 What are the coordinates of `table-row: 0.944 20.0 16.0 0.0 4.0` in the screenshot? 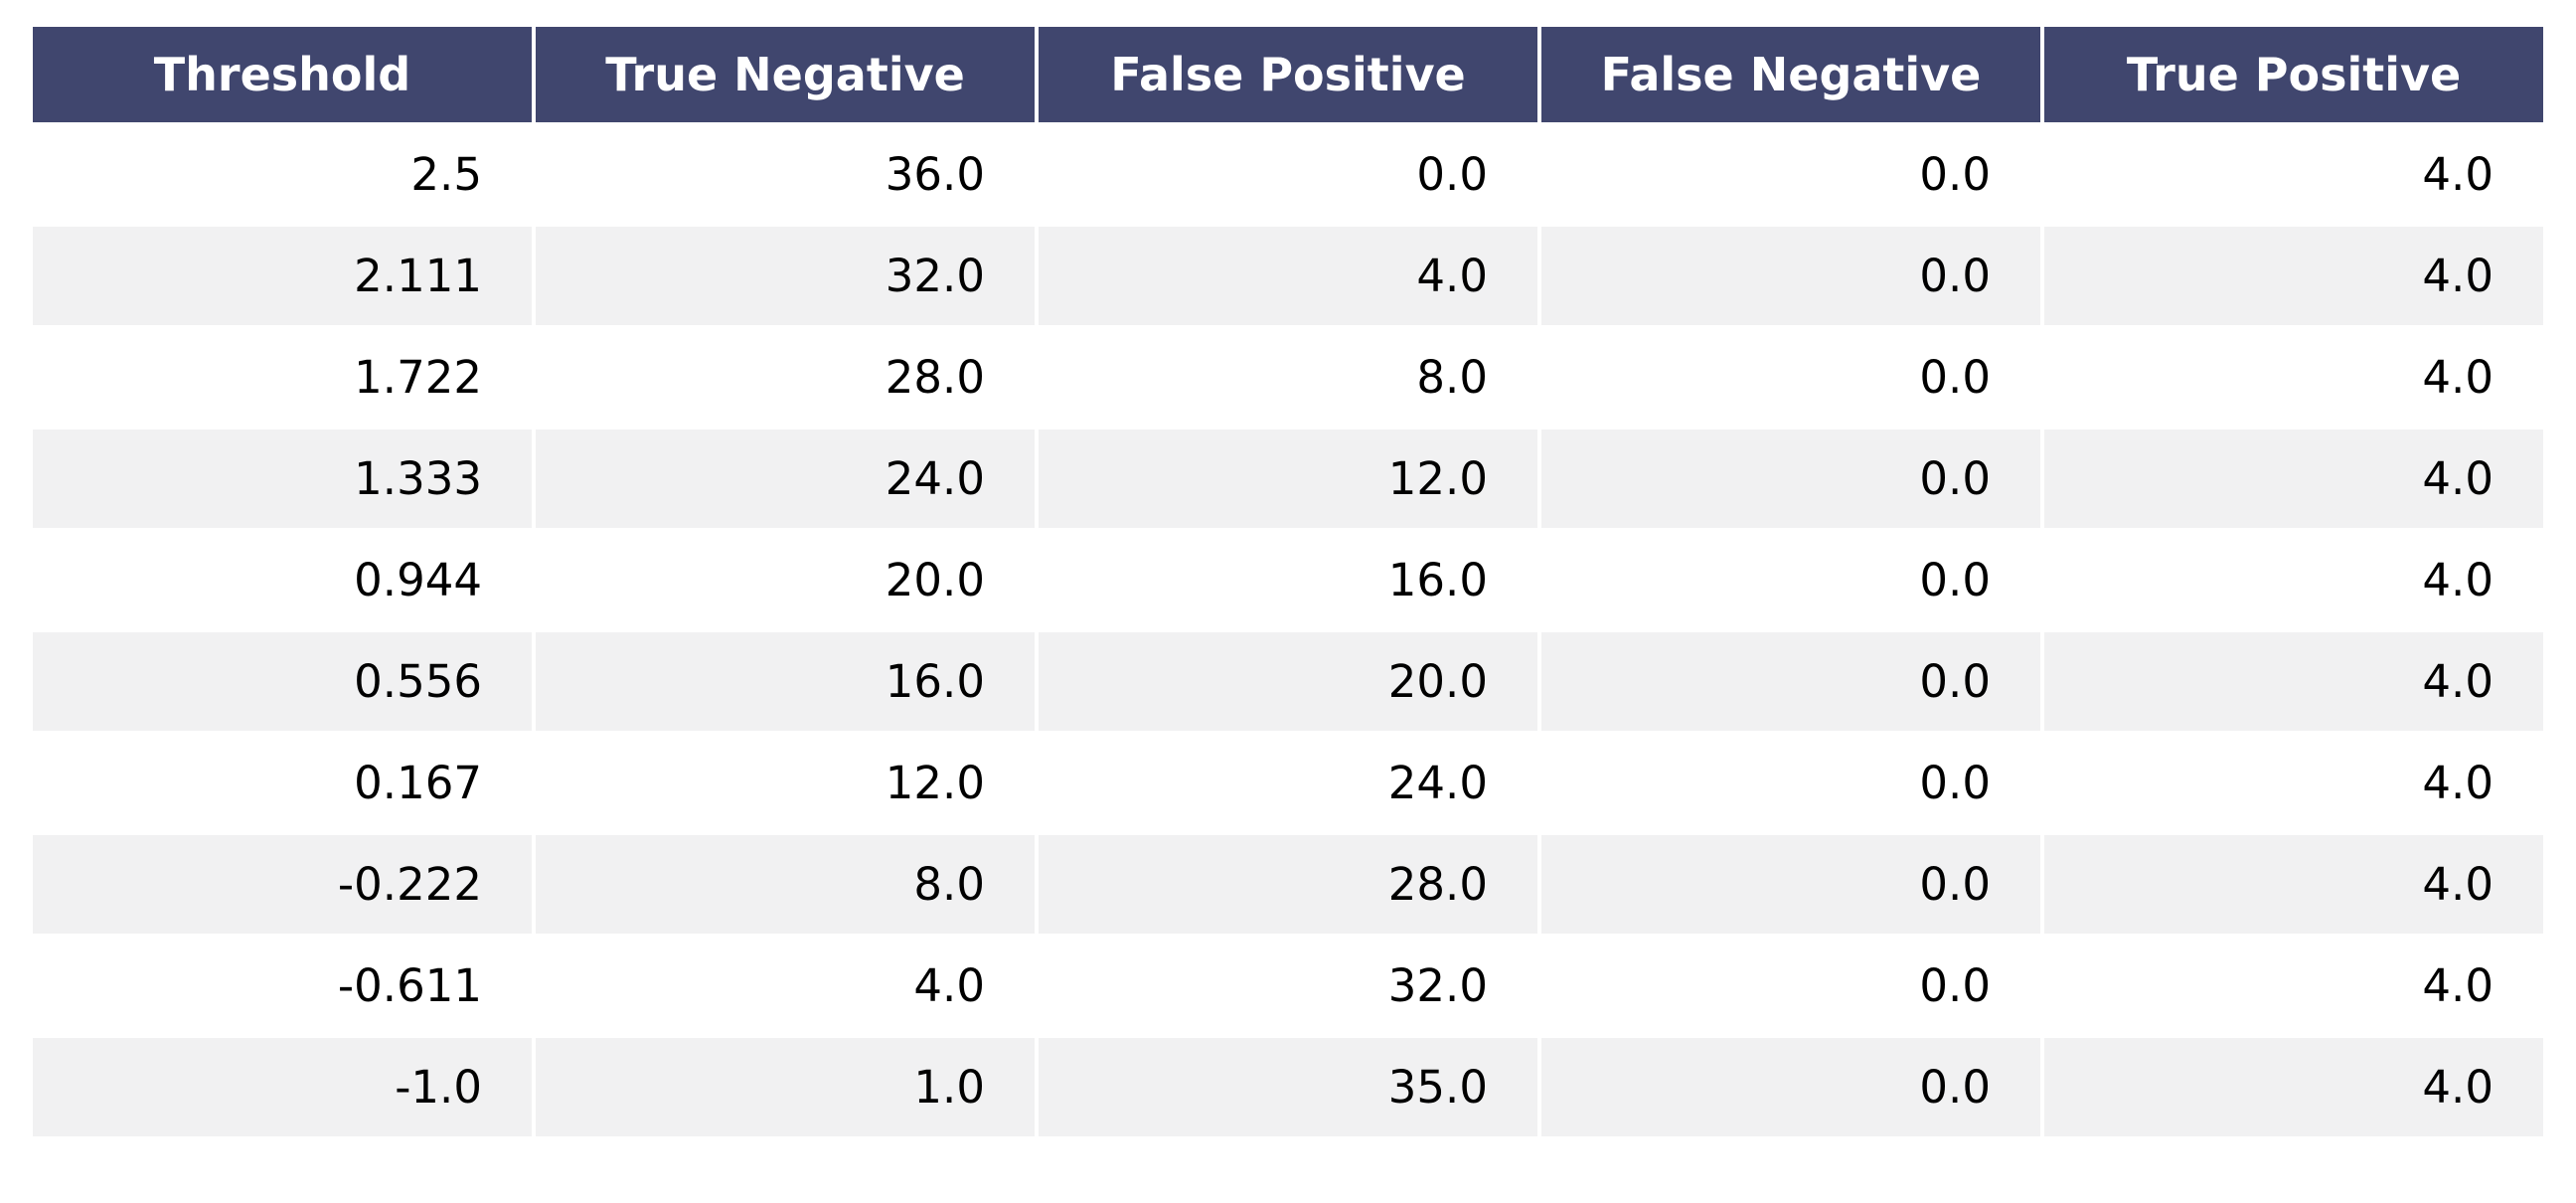 It's located at (1288, 580).